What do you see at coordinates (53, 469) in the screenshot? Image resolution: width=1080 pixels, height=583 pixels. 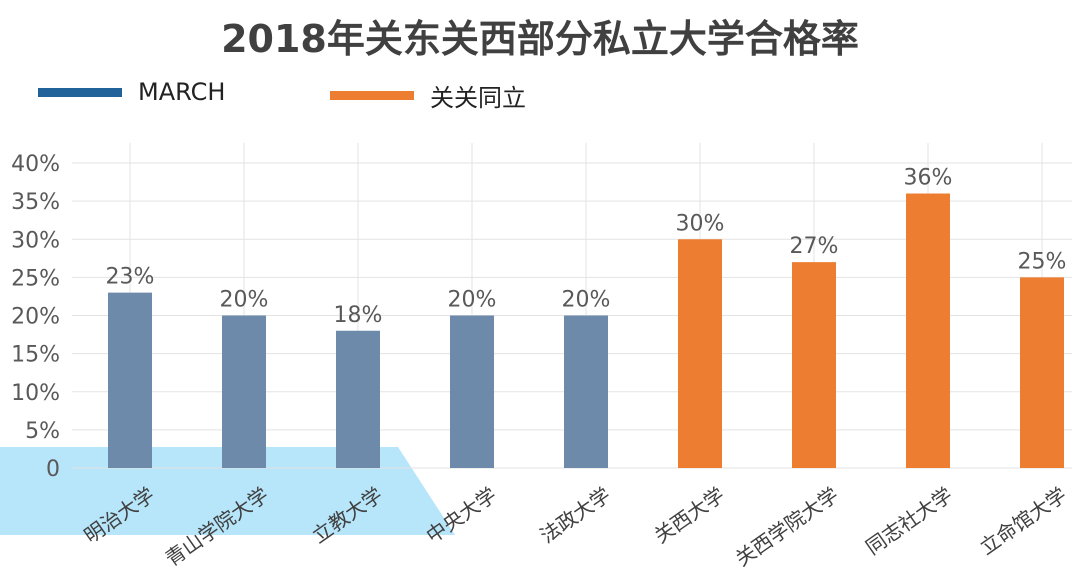 I see `y-tick-label: 0` at bounding box center [53, 469].